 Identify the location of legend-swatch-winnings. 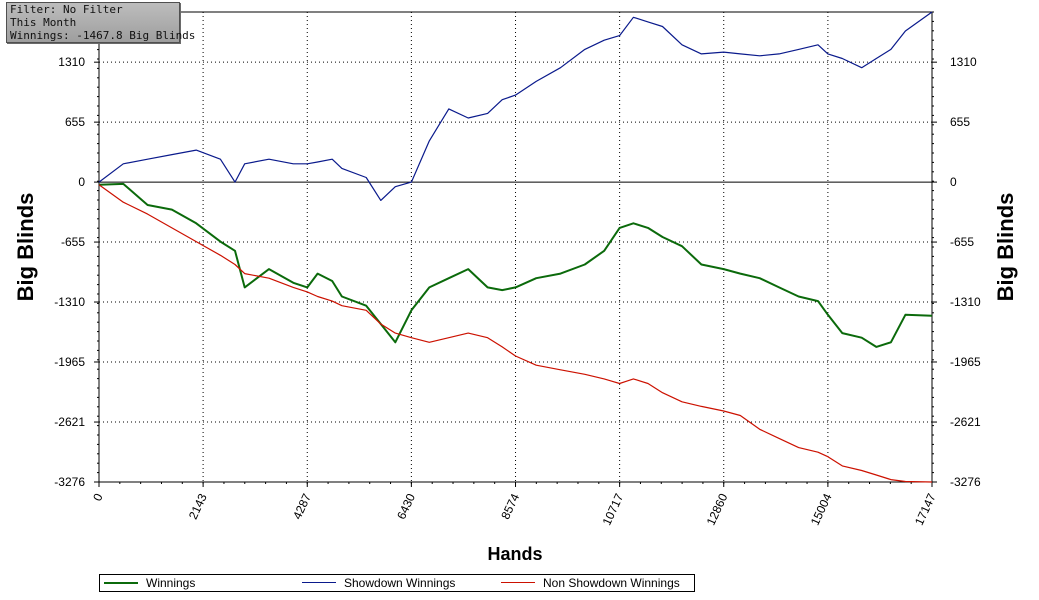
(121, 583).